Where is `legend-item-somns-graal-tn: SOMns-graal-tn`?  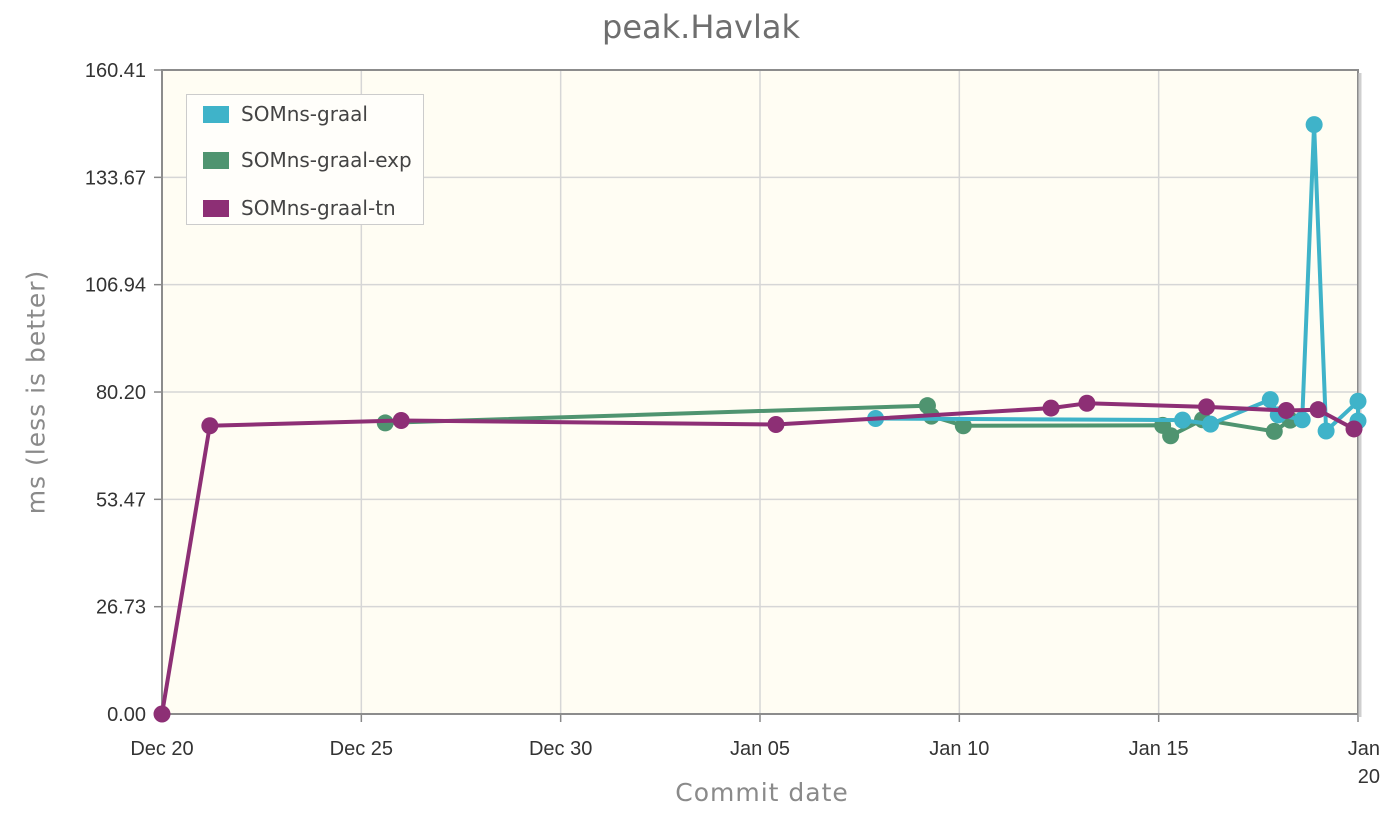 legend-item-somns-graal-tn: SOMns-graal-tn is located at coordinates (299, 208).